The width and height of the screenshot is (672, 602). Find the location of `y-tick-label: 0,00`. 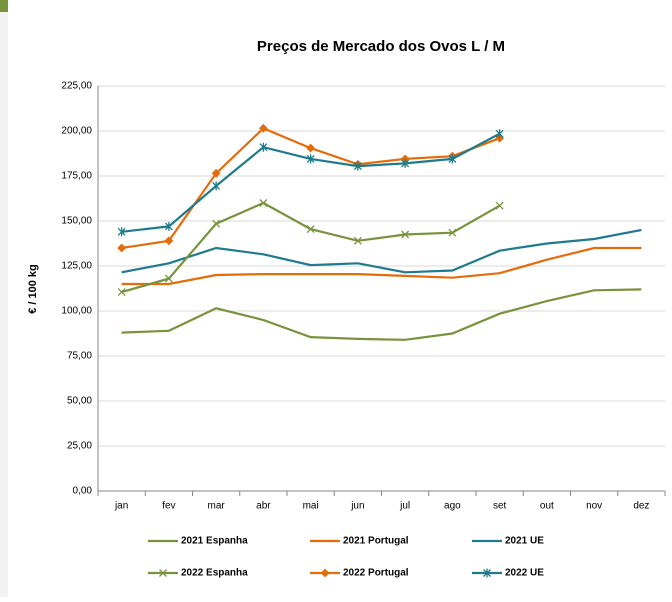

y-tick-label: 0,00 is located at coordinates (83, 491).